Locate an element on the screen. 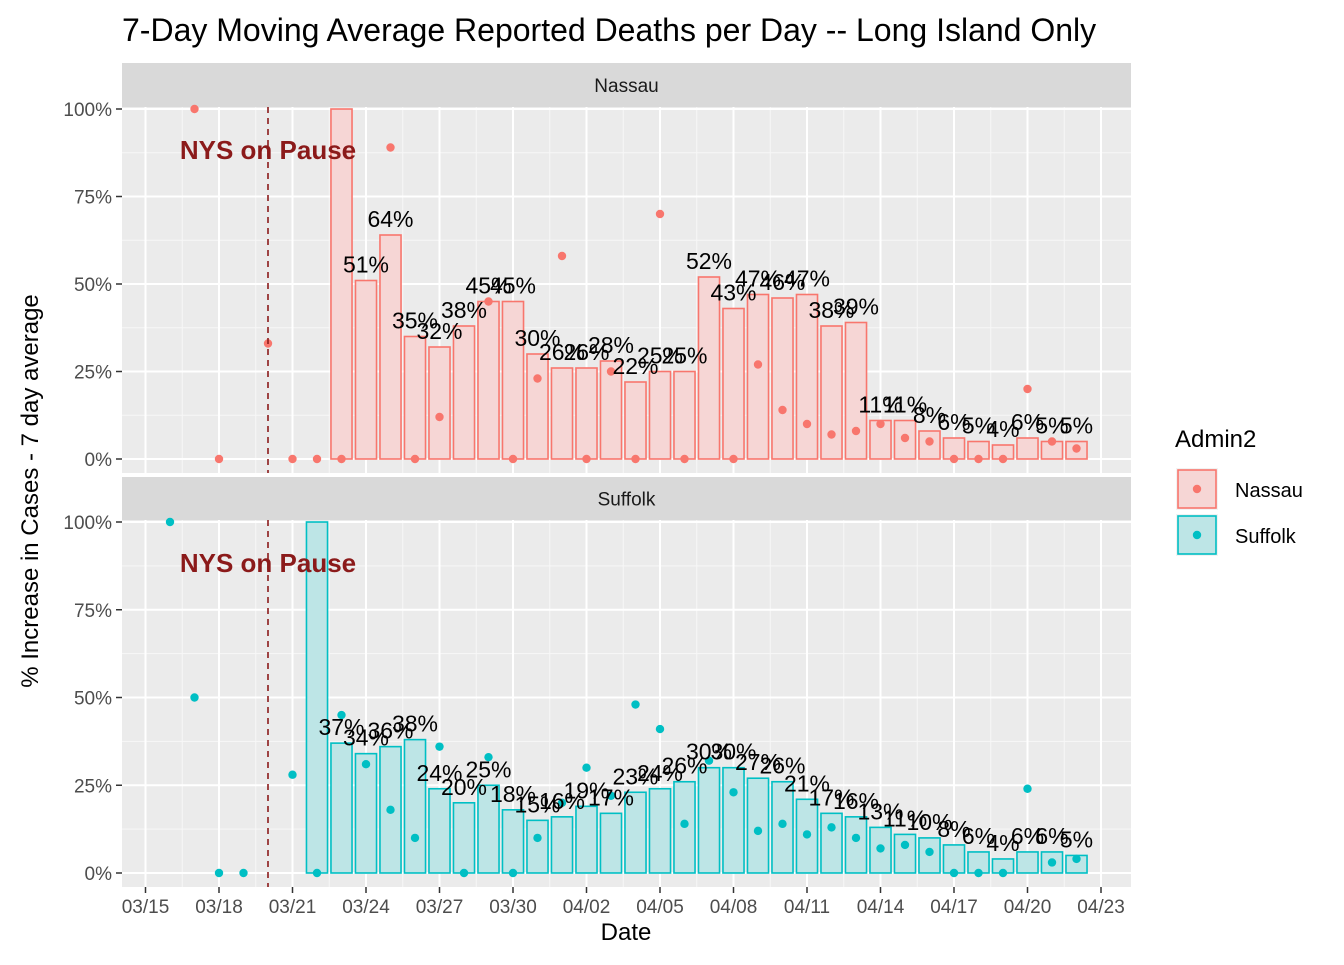 The width and height of the screenshot is (1344, 965). bar-value-label: 37% is located at coordinates (341, 727).